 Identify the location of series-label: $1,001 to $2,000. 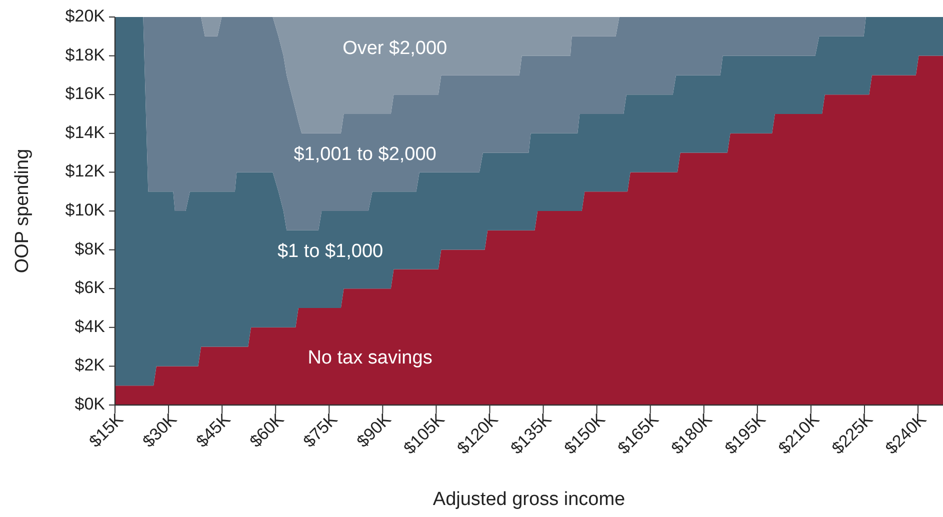
(365, 154).